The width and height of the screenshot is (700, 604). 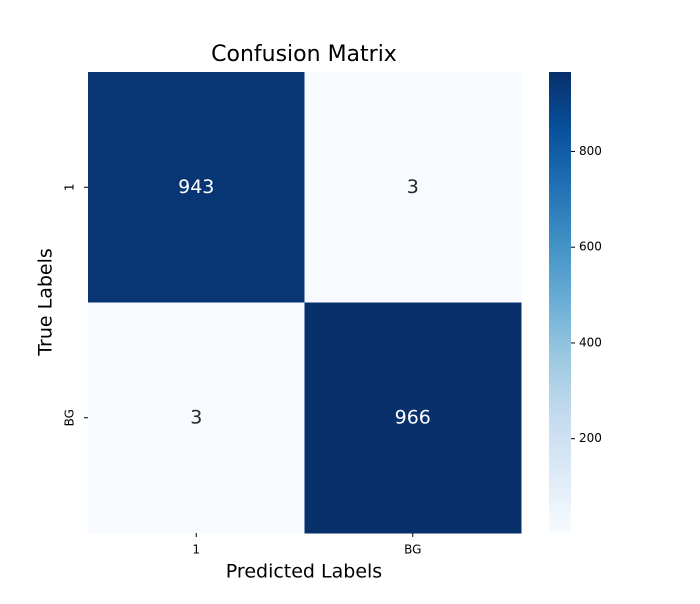 I want to click on colorbar-tick-label: 200, so click(x=590, y=438).